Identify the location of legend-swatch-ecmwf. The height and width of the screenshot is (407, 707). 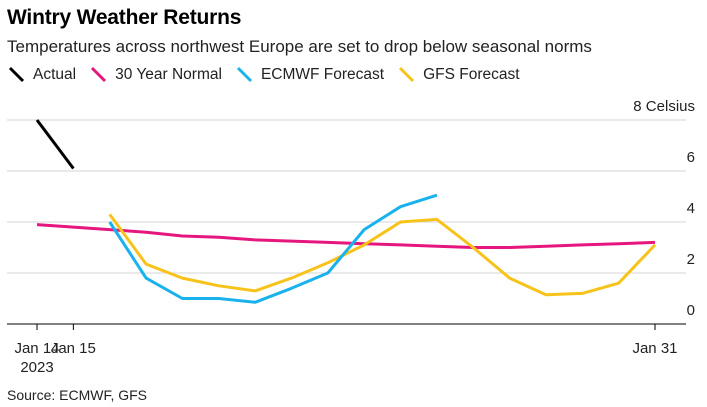
(244, 74).